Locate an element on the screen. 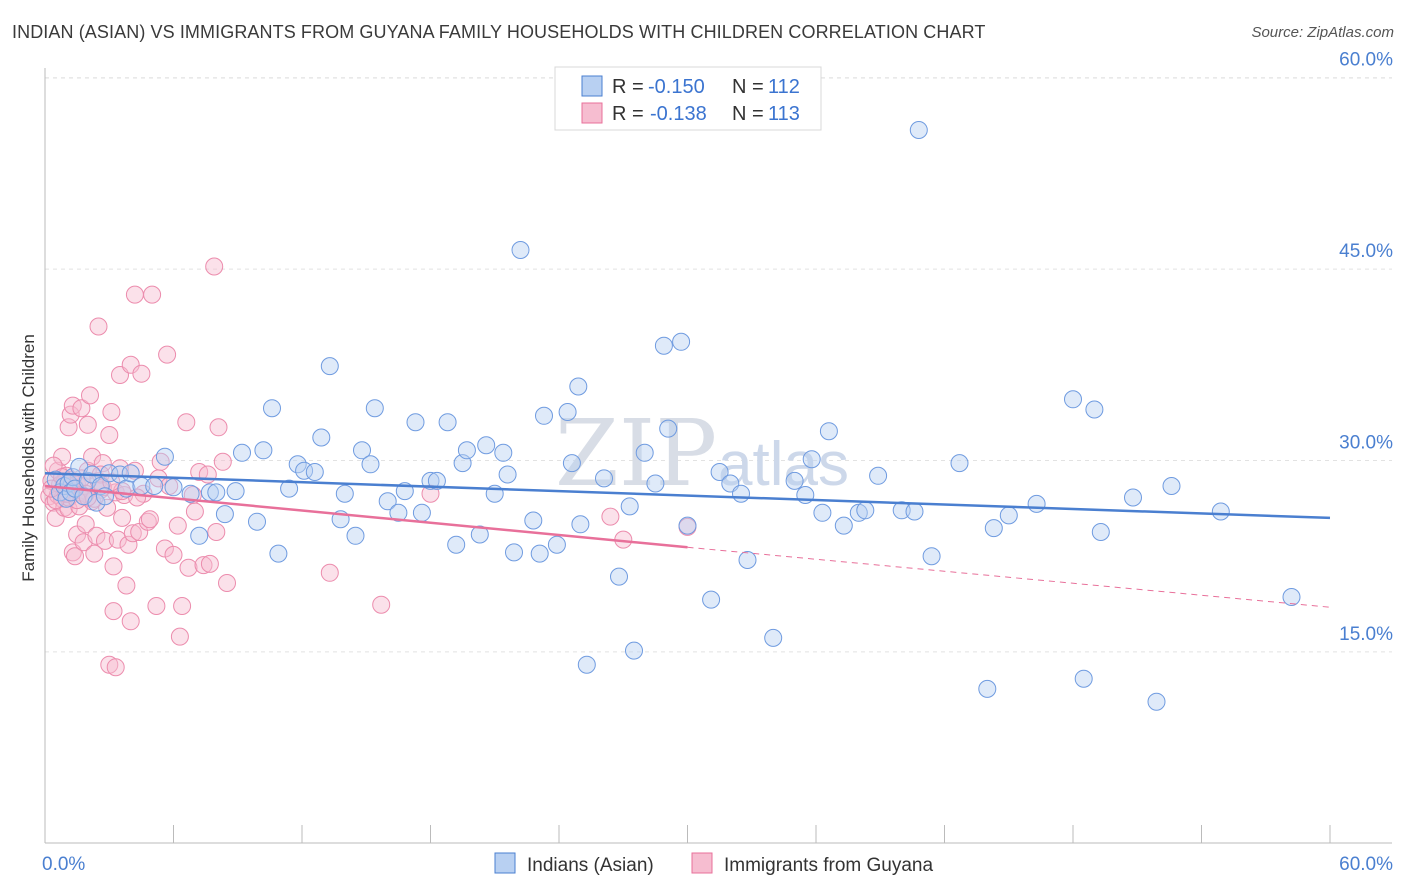 The height and width of the screenshot is (892, 1406). legend-r-label-2: R = is located at coordinates (628, 114).